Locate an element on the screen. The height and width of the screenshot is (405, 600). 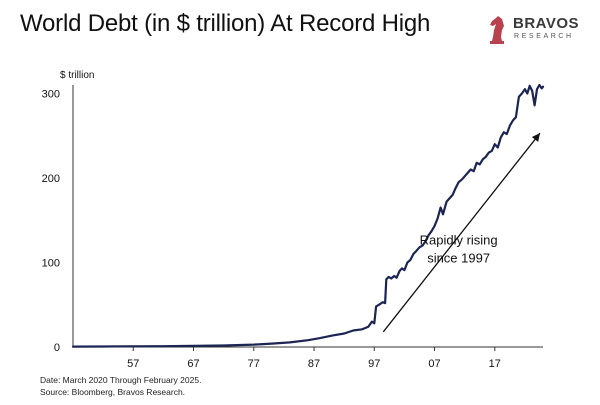
annotation-text: Rapidly rising is located at coordinates (459, 240).